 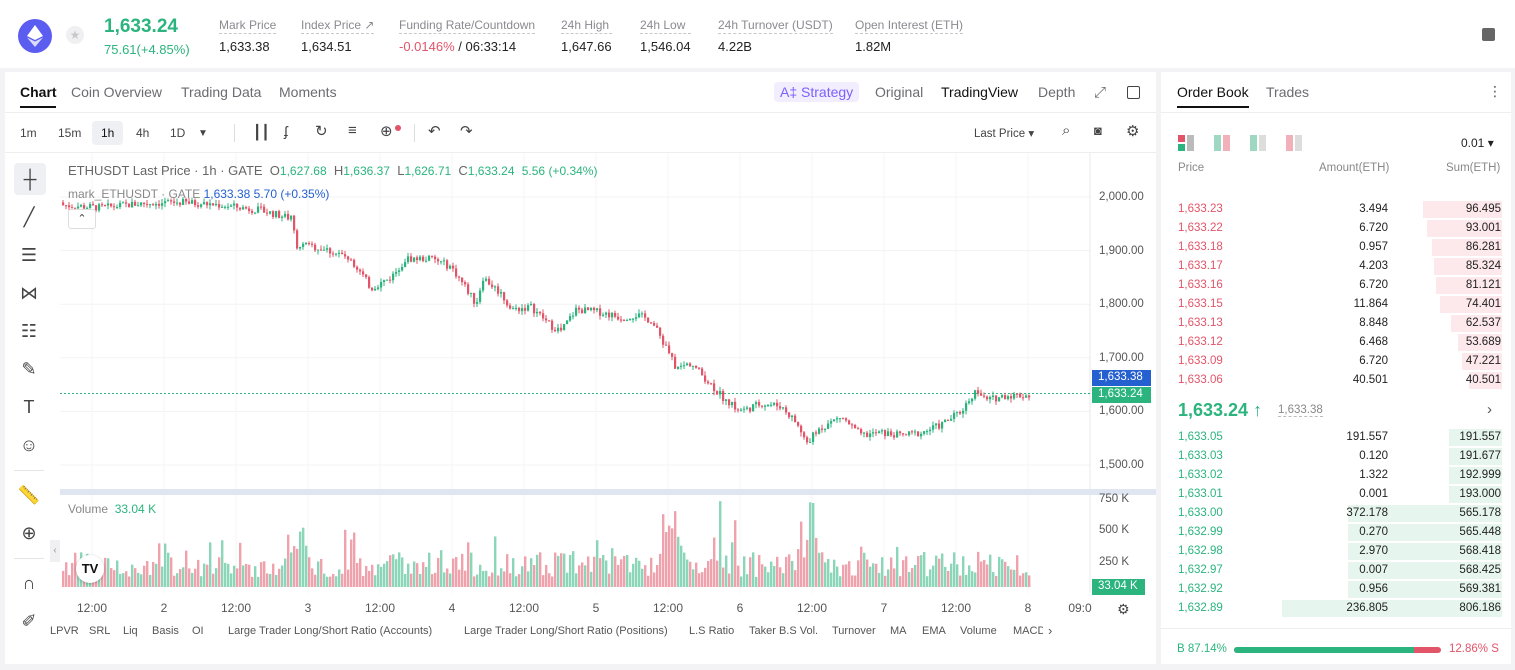 What do you see at coordinates (261, 132) in the screenshot?
I see `candle-type-icon: ┃┃` at bounding box center [261, 132].